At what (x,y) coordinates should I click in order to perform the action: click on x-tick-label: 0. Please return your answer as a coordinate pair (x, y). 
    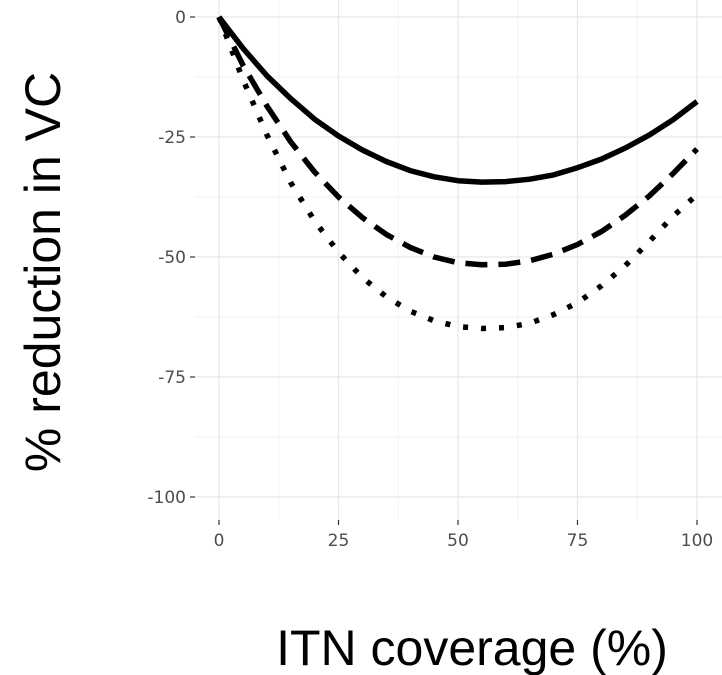
    Looking at the image, I should click on (219, 541).